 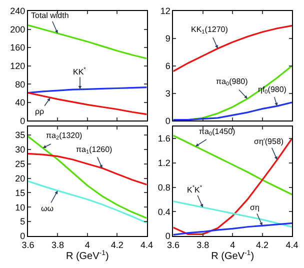 What do you see at coordinates (23, 221) in the screenshot?
I see `y-tick-label: 5` at bounding box center [23, 221].